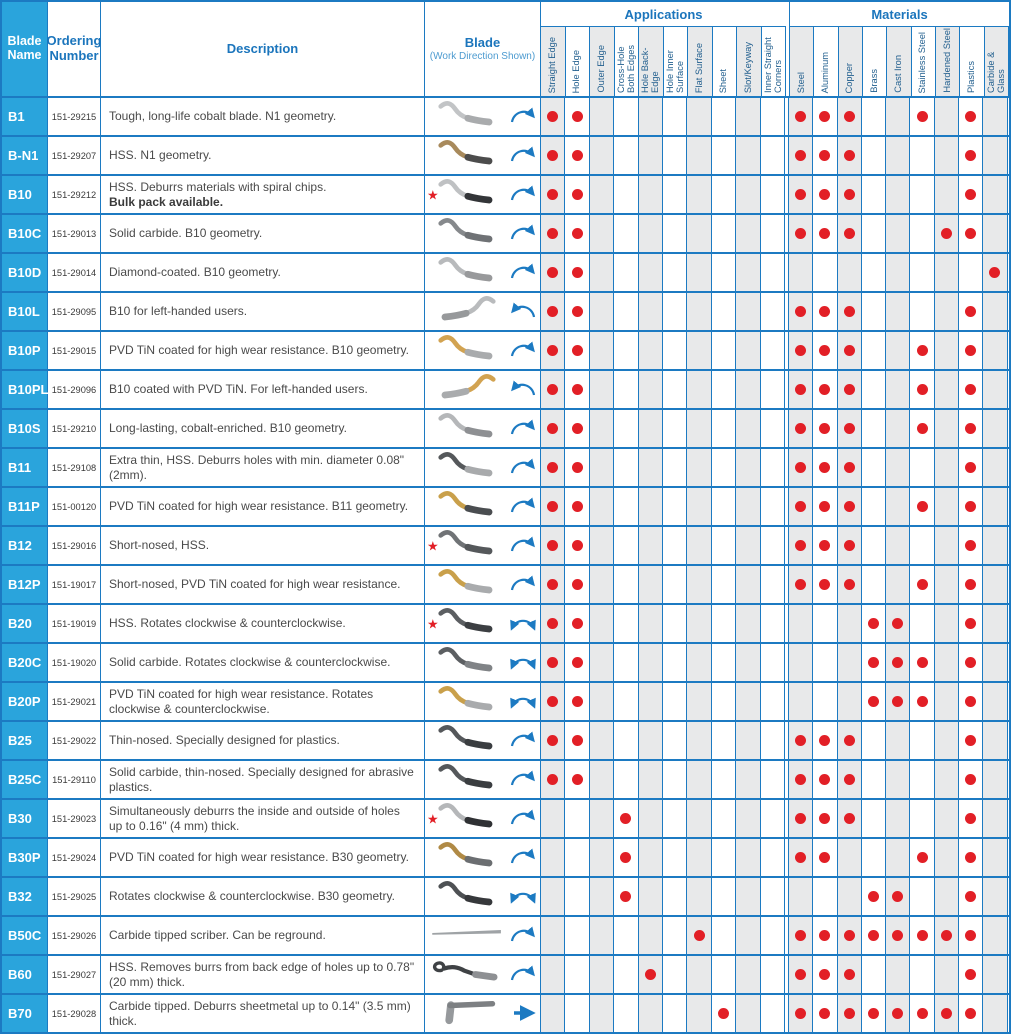 The width and height of the screenshot is (1011, 1034). I want to click on blade-name-cell: B10L, so click(25, 311).